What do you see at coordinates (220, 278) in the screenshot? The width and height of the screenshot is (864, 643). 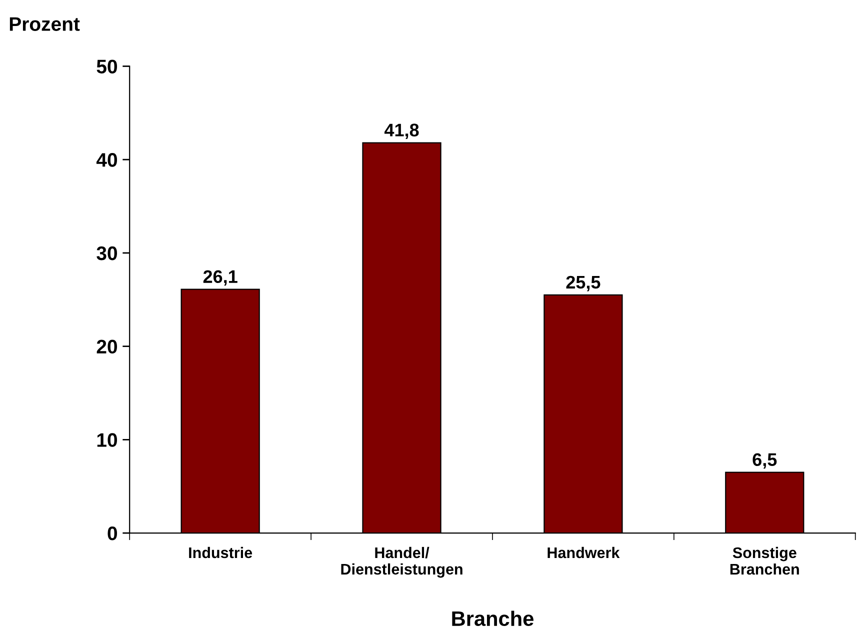 I see `data-label: 26,1` at bounding box center [220, 278].